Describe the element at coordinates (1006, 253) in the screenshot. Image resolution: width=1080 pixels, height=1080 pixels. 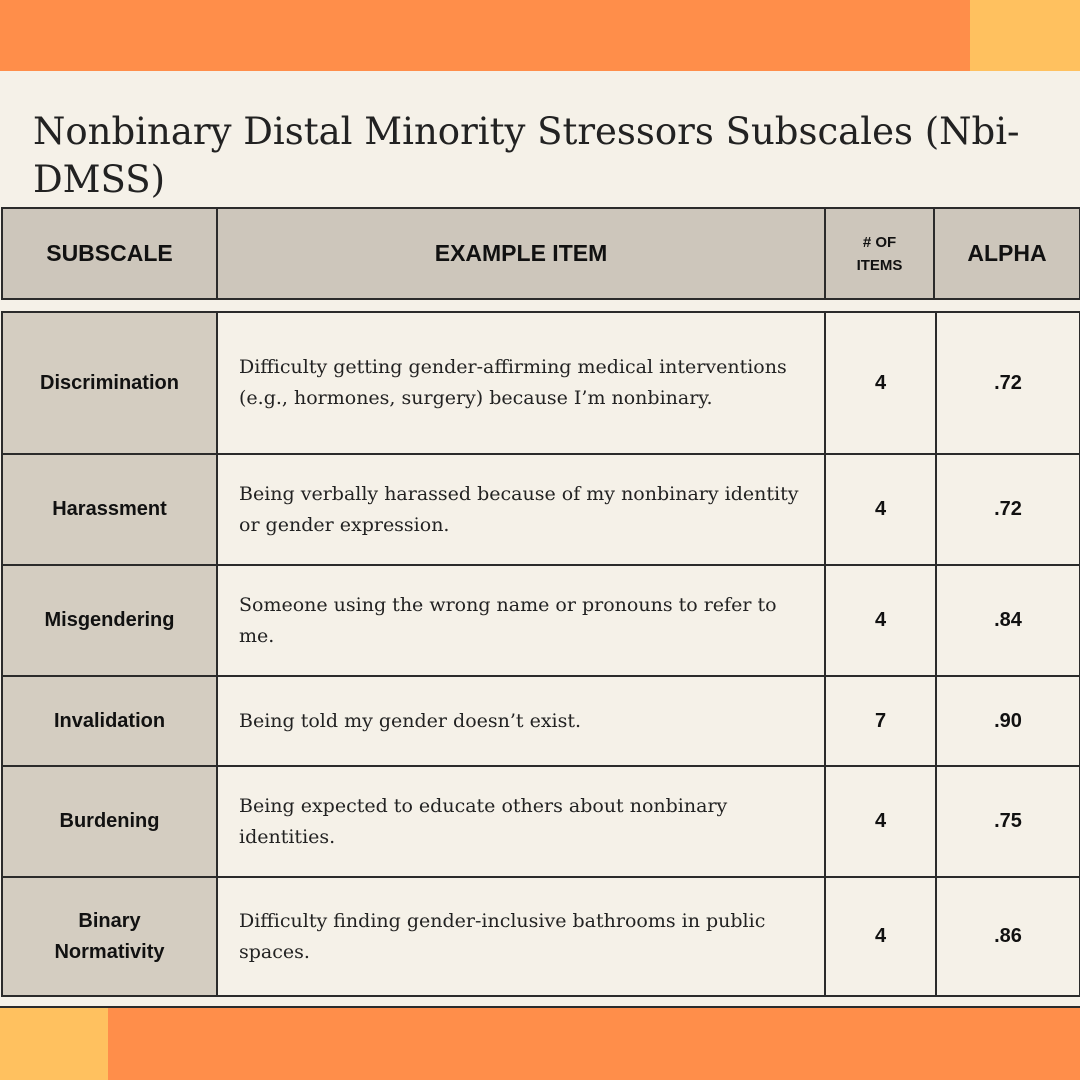
I see `header-alpha: ALPHA` at that location.